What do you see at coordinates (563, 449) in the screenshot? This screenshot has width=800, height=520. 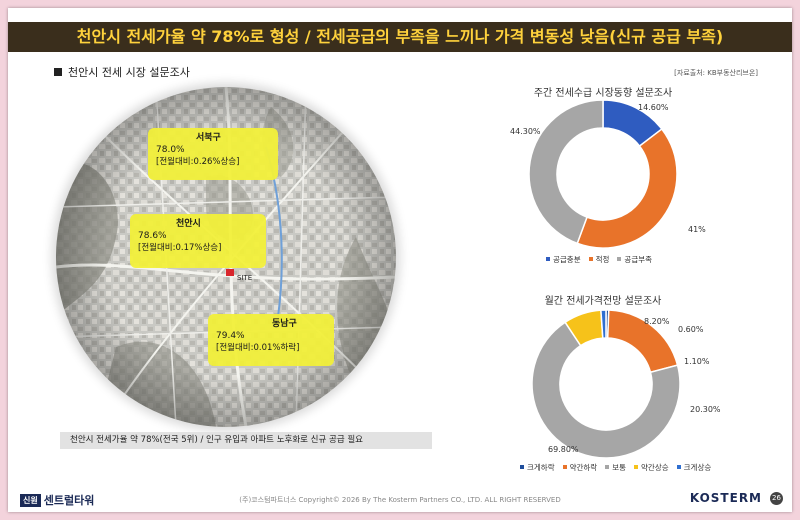 I see `chart2-data-label-3: 69.80%` at bounding box center [563, 449].